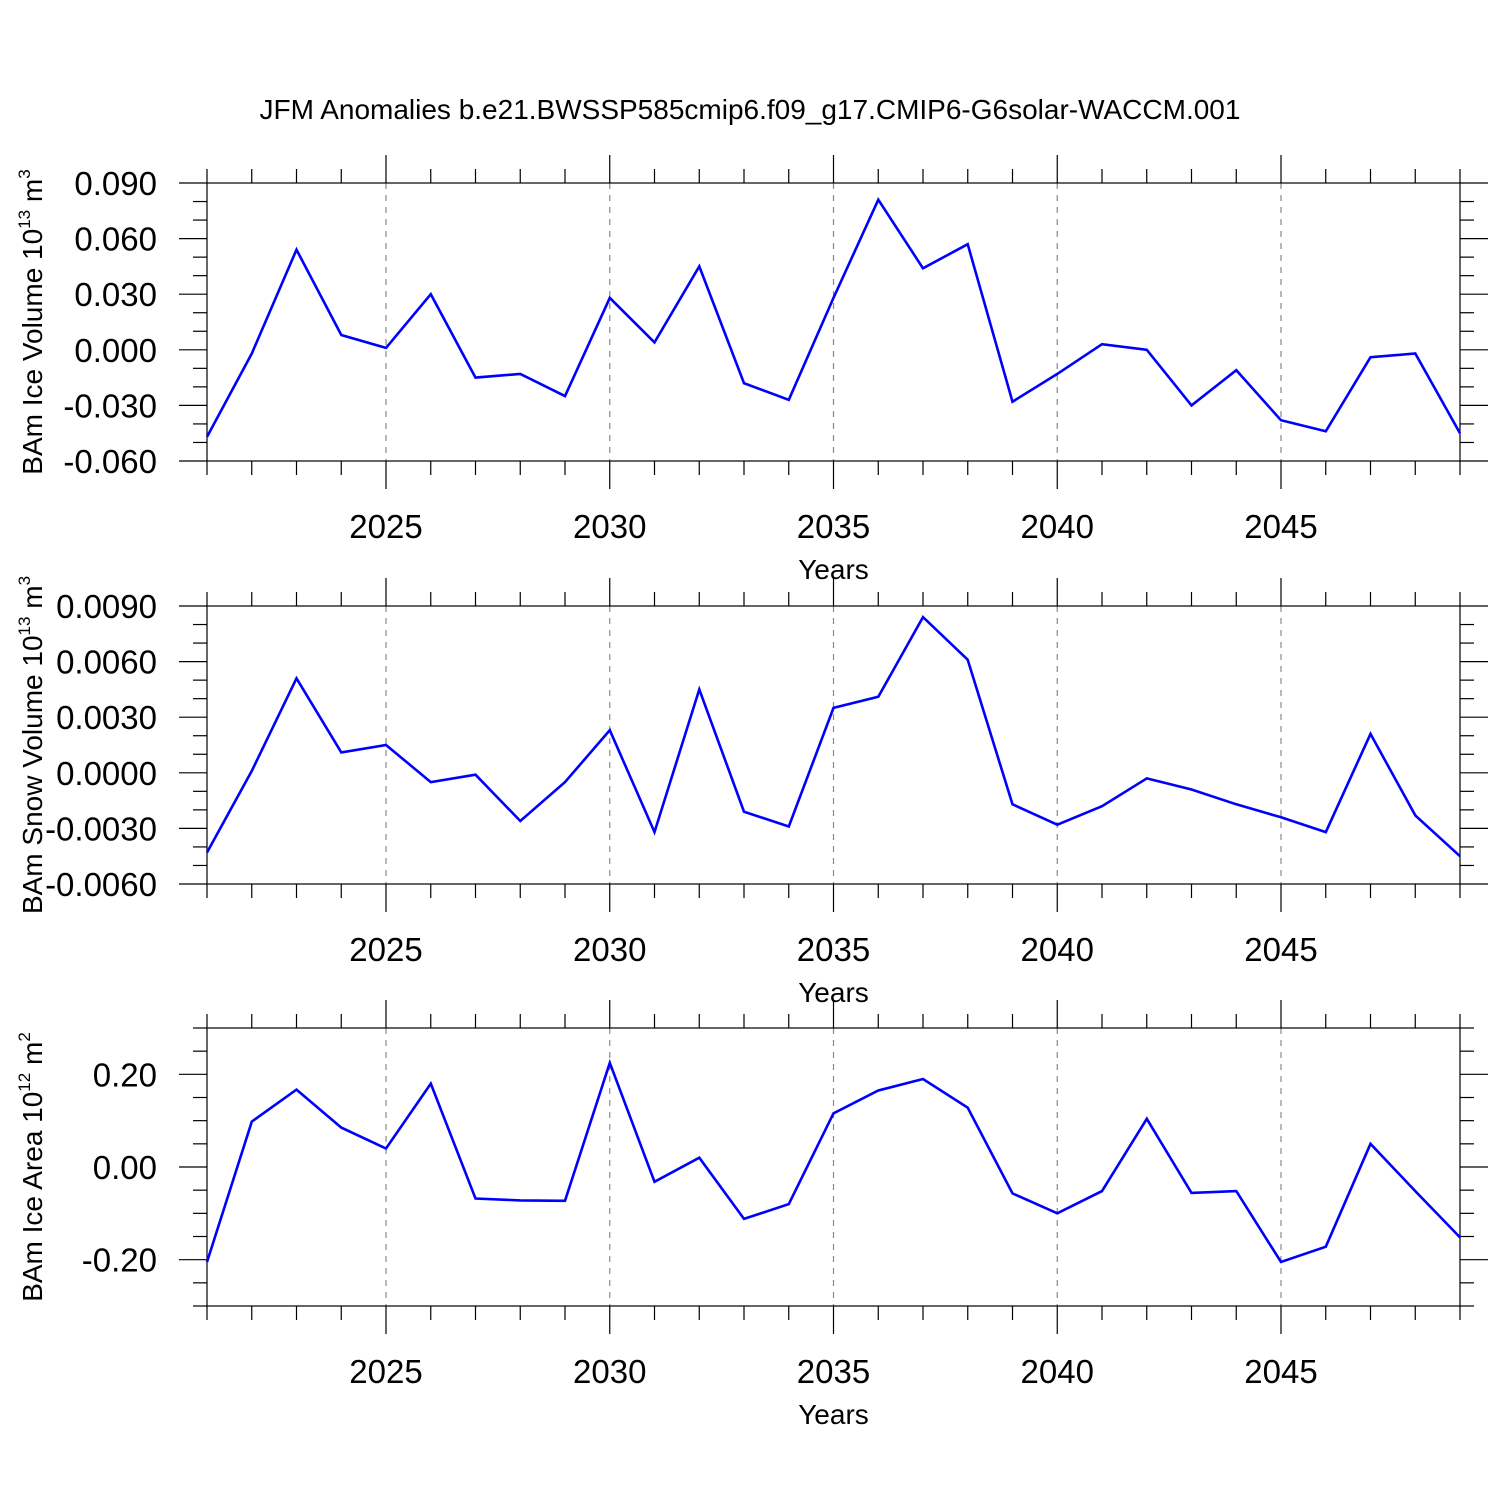 The height and width of the screenshot is (1500, 1500). Describe the element at coordinates (125, 1167) in the screenshot. I see `y-tick-label: 0.00` at that location.